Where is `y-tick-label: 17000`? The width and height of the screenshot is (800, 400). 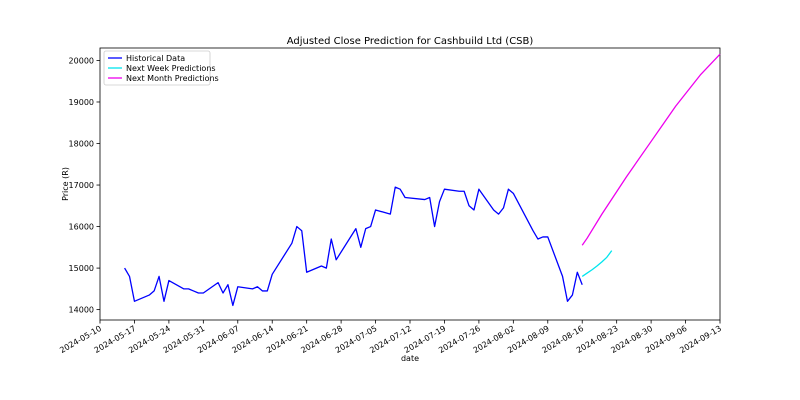 y-tick-label: 17000 is located at coordinates (81, 185).